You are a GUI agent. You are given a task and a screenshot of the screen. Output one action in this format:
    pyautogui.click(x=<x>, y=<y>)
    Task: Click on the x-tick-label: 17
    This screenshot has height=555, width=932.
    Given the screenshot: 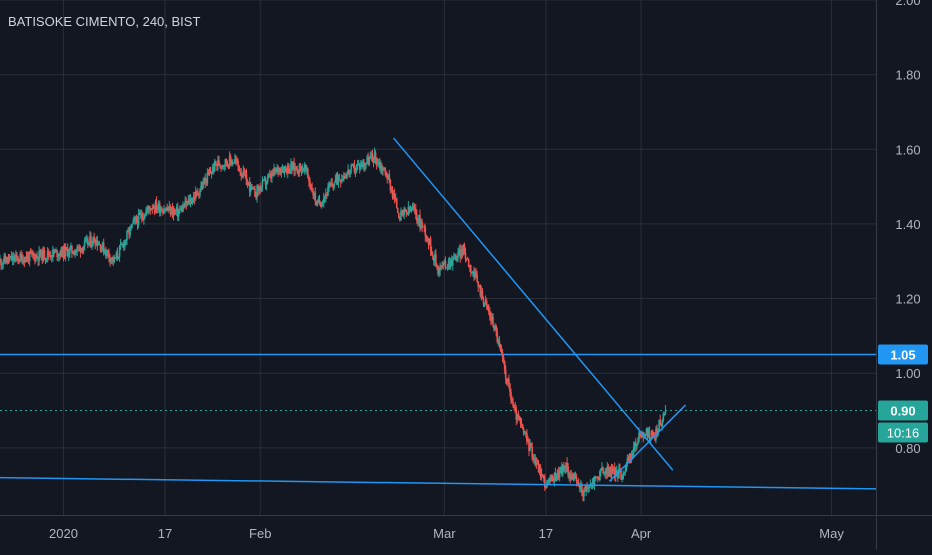 What is the action you would take?
    pyautogui.click(x=546, y=533)
    